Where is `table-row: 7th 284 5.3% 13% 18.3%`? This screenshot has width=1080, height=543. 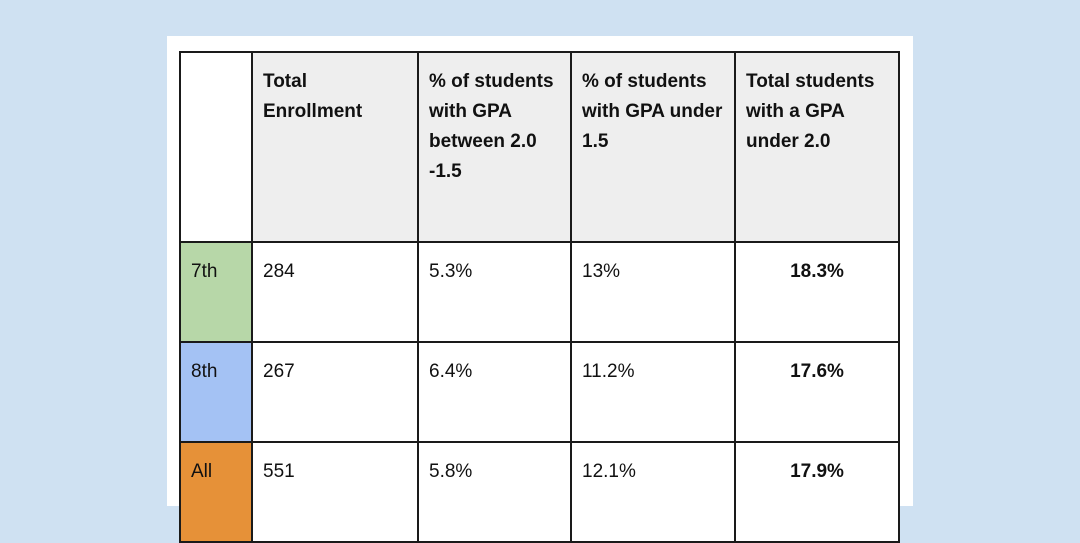
table-row: 7th 284 5.3% 13% 18.3% is located at coordinates (539, 292).